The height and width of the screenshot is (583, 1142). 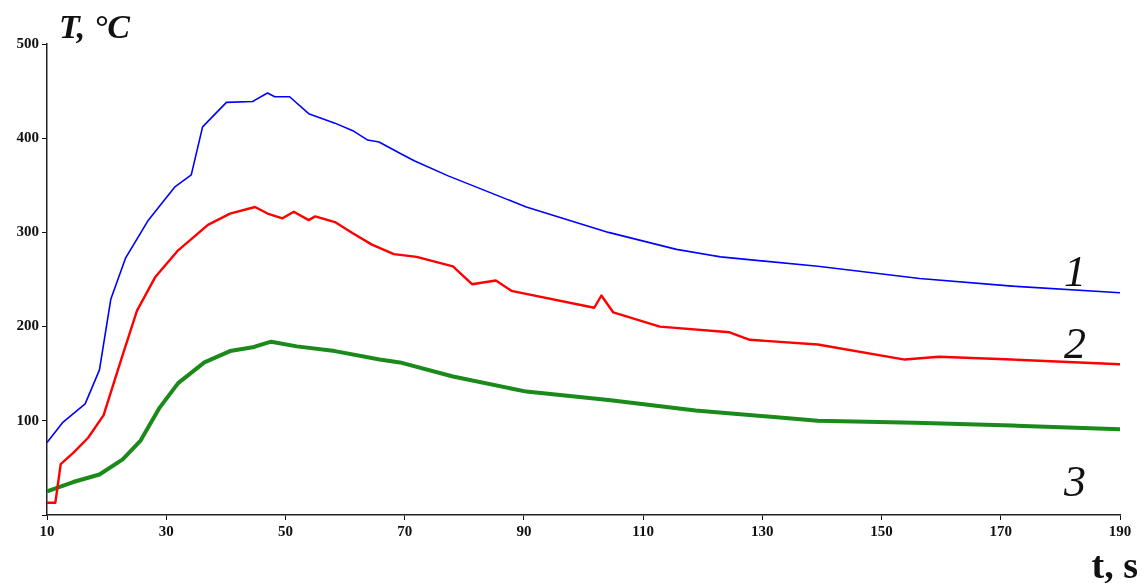 What do you see at coordinates (27, 231) in the screenshot?
I see `y-tick-label: 300` at bounding box center [27, 231].